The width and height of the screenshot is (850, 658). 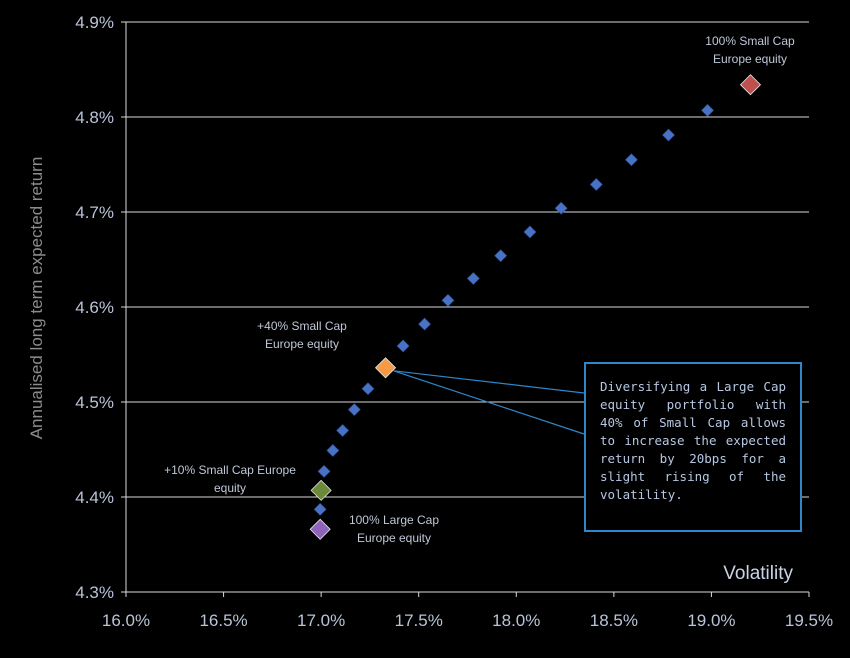 I want to click on y-tick-label: 4.7%, so click(x=94, y=212).